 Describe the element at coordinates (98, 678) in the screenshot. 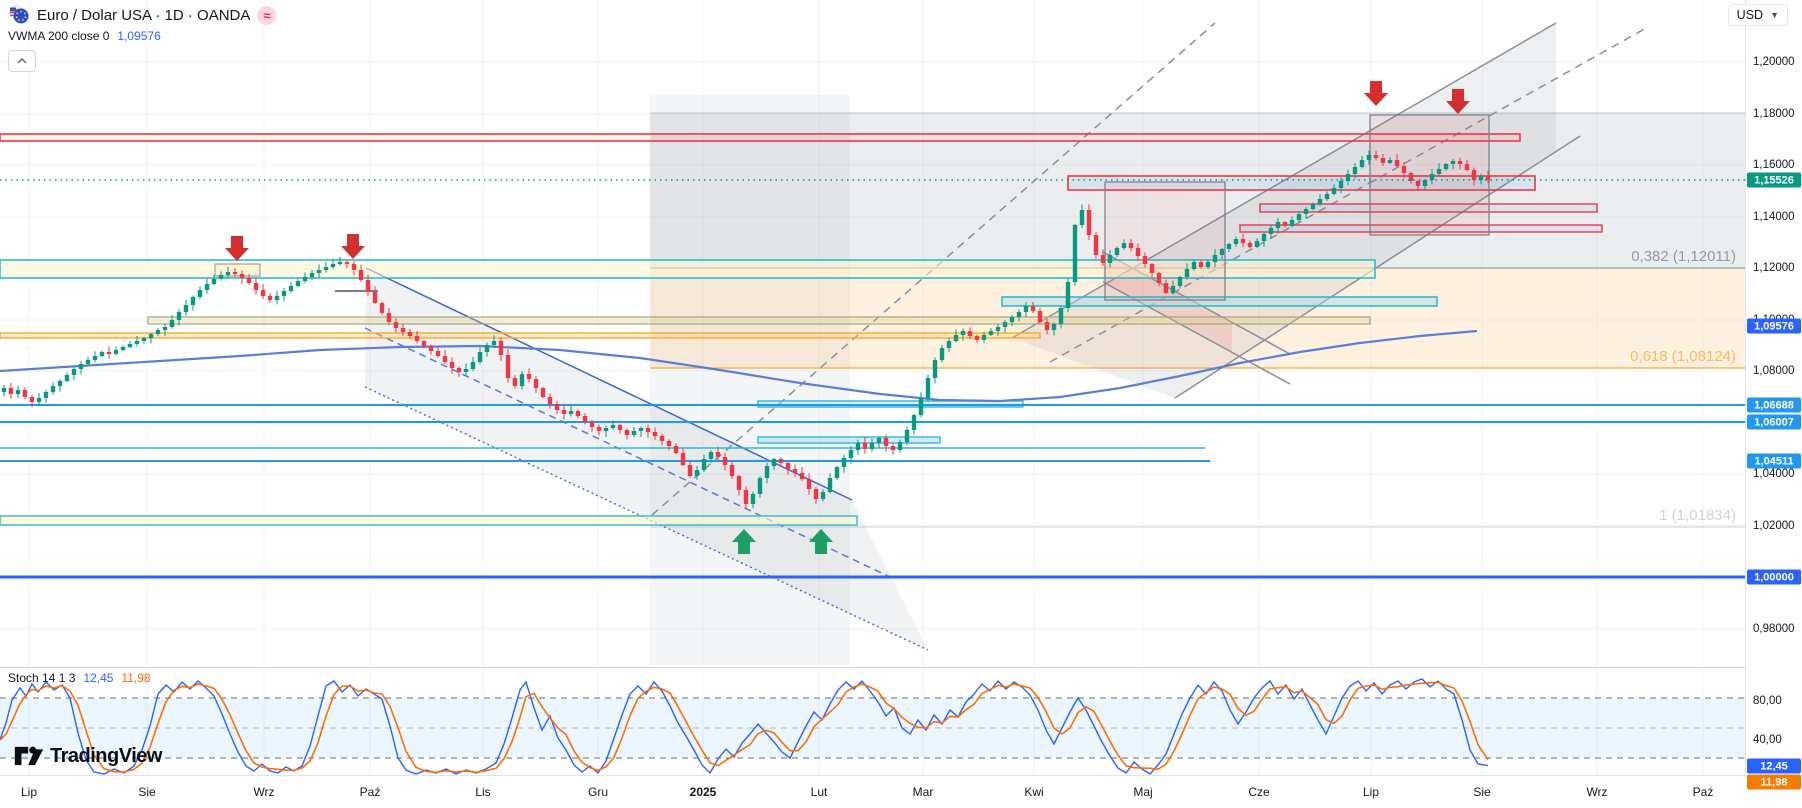

I see `stoch-k-value: 12,45` at that location.